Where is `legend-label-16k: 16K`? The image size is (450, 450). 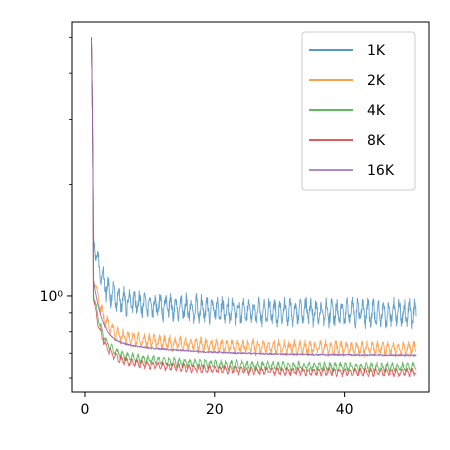 legend-label-16k: 16K is located at coordinates (381, 171).